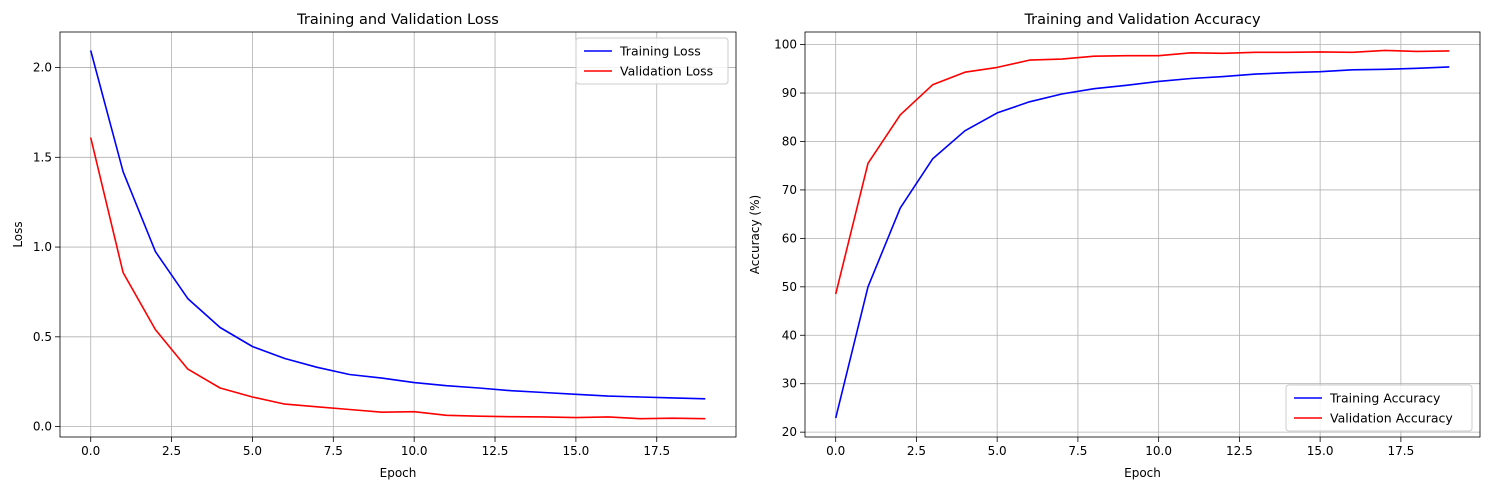 This screenshot has width=1489, height=494. Describe the element at coordinates (42, 427) in the screenshot. I see `y-tick-label: 0.0` at that location.